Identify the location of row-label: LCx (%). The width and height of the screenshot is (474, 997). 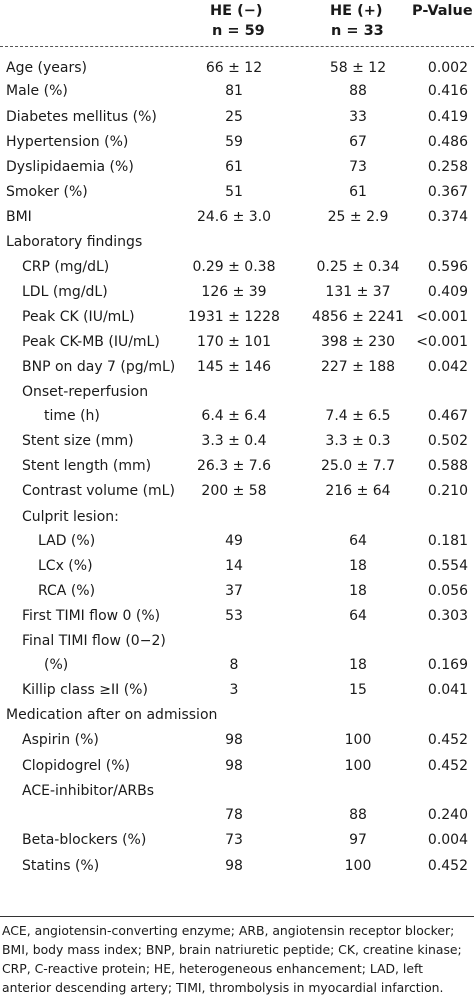
(65, 566).